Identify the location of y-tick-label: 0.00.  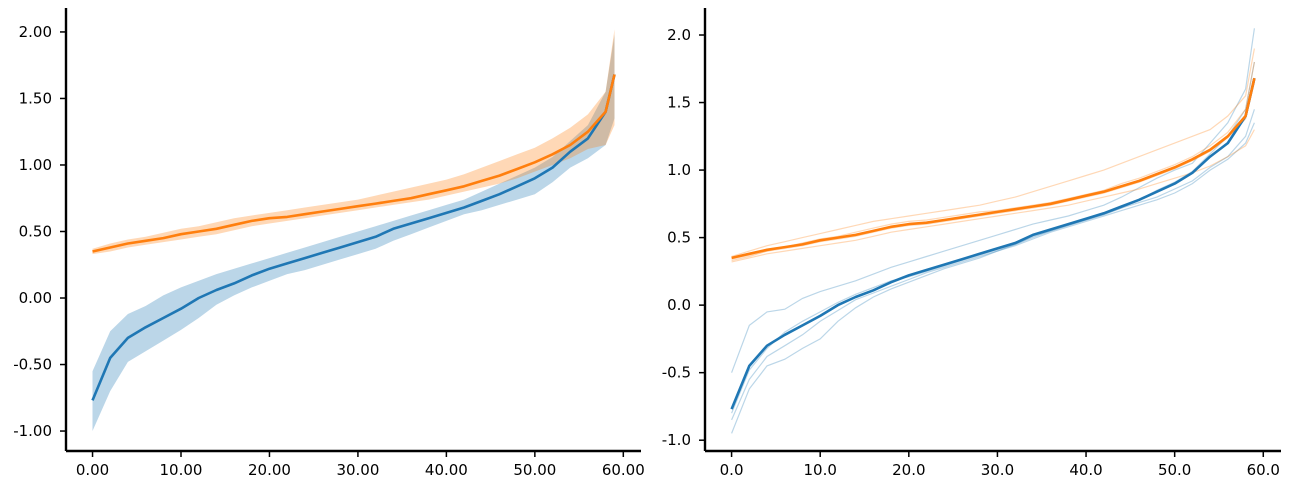
(35, 298).